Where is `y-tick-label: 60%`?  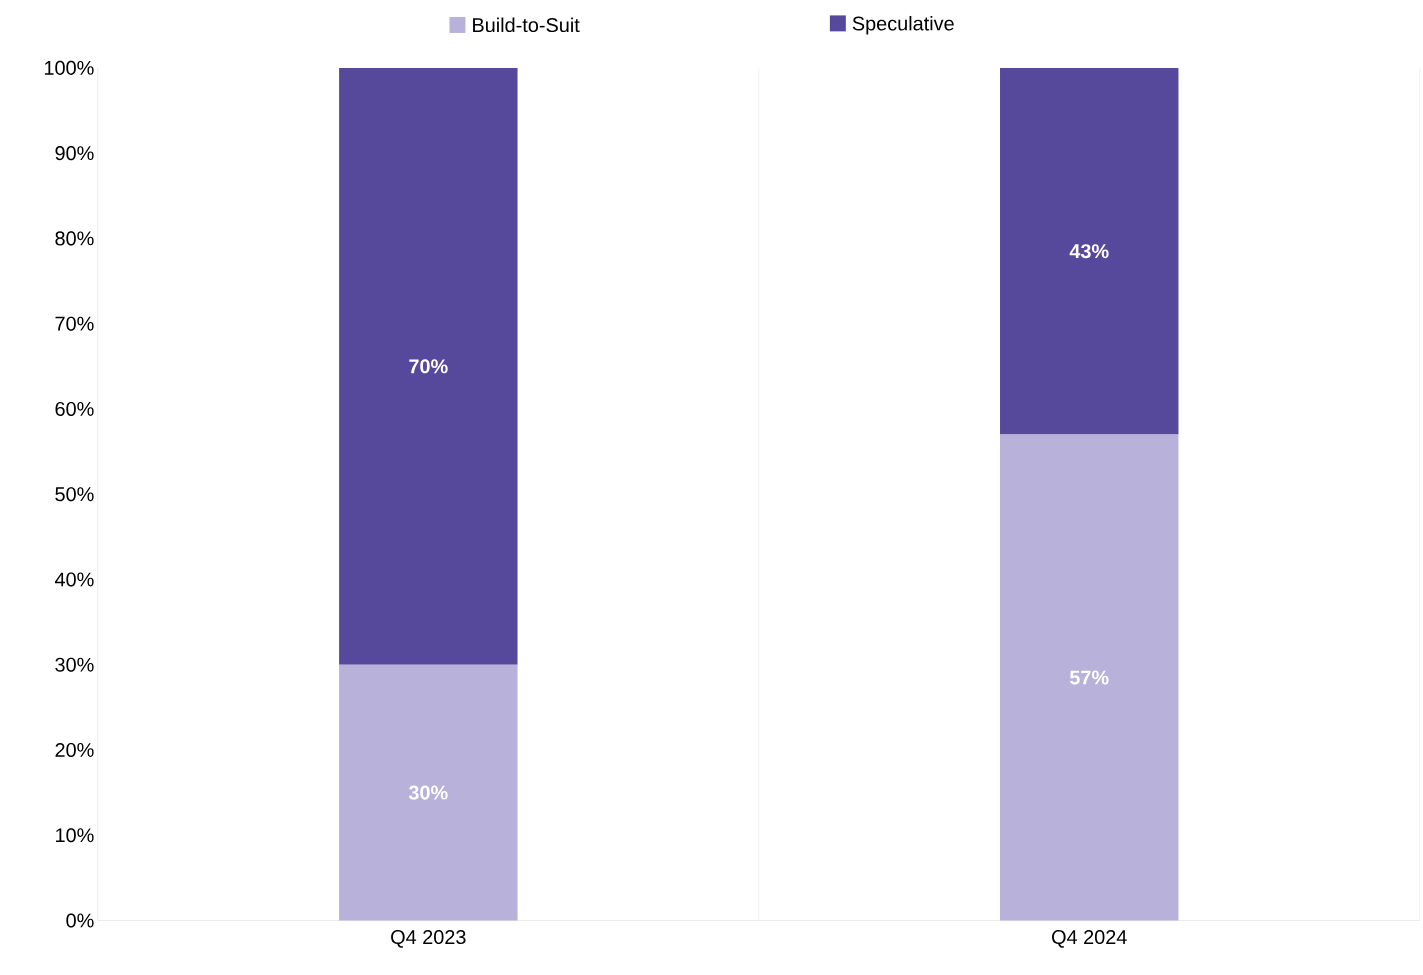
y-tick-label: 60% is located at coordinates (74, 408).